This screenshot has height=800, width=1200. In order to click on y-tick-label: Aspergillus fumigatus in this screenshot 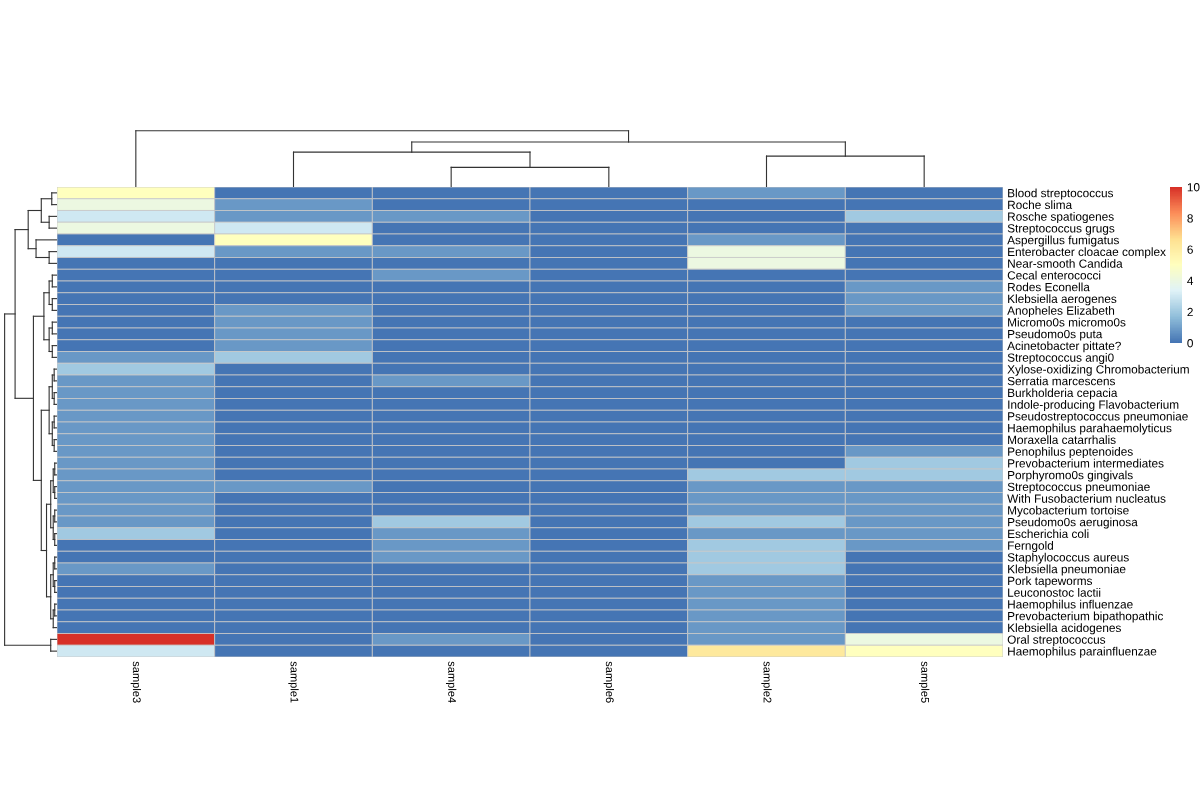, I will do `click(1063, 241)`.